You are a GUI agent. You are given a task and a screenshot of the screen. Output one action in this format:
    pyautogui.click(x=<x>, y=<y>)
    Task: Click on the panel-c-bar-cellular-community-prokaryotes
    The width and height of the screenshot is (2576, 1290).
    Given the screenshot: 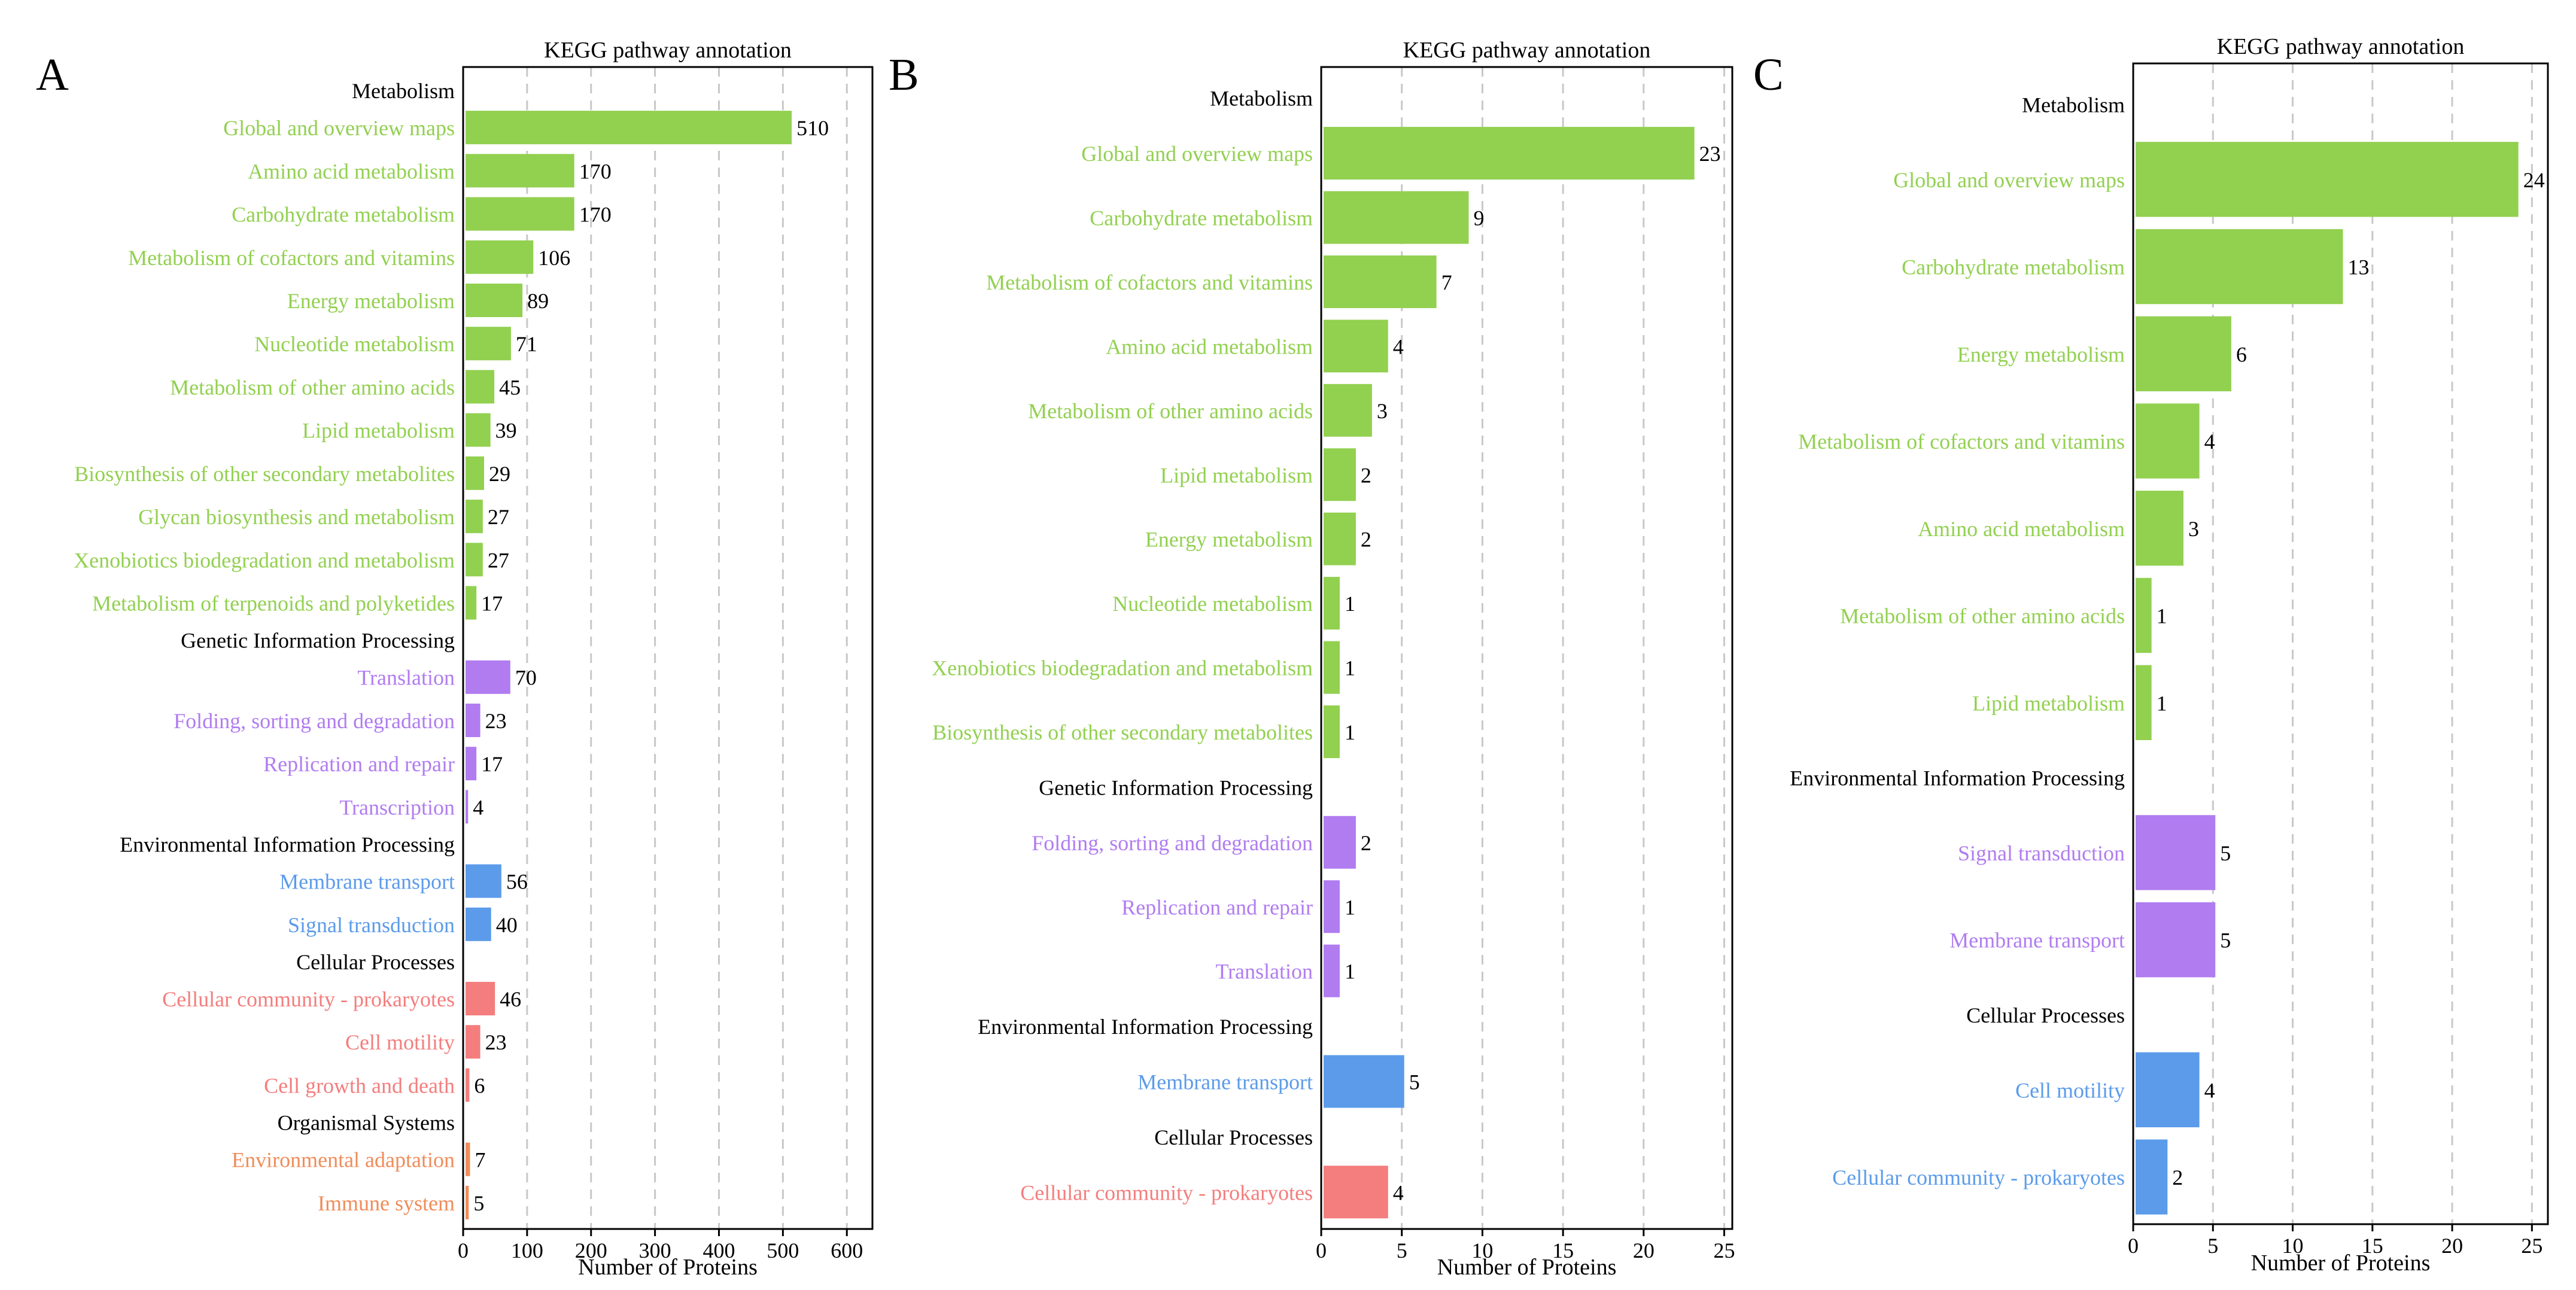 What is the action you would take?
    pyautogui.click(x=2152, y=1177)
    